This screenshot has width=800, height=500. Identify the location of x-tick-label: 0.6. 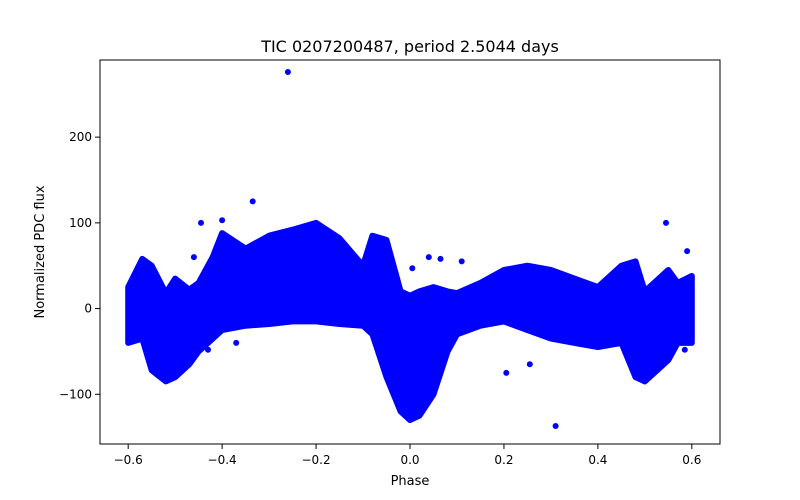
(691, 460).